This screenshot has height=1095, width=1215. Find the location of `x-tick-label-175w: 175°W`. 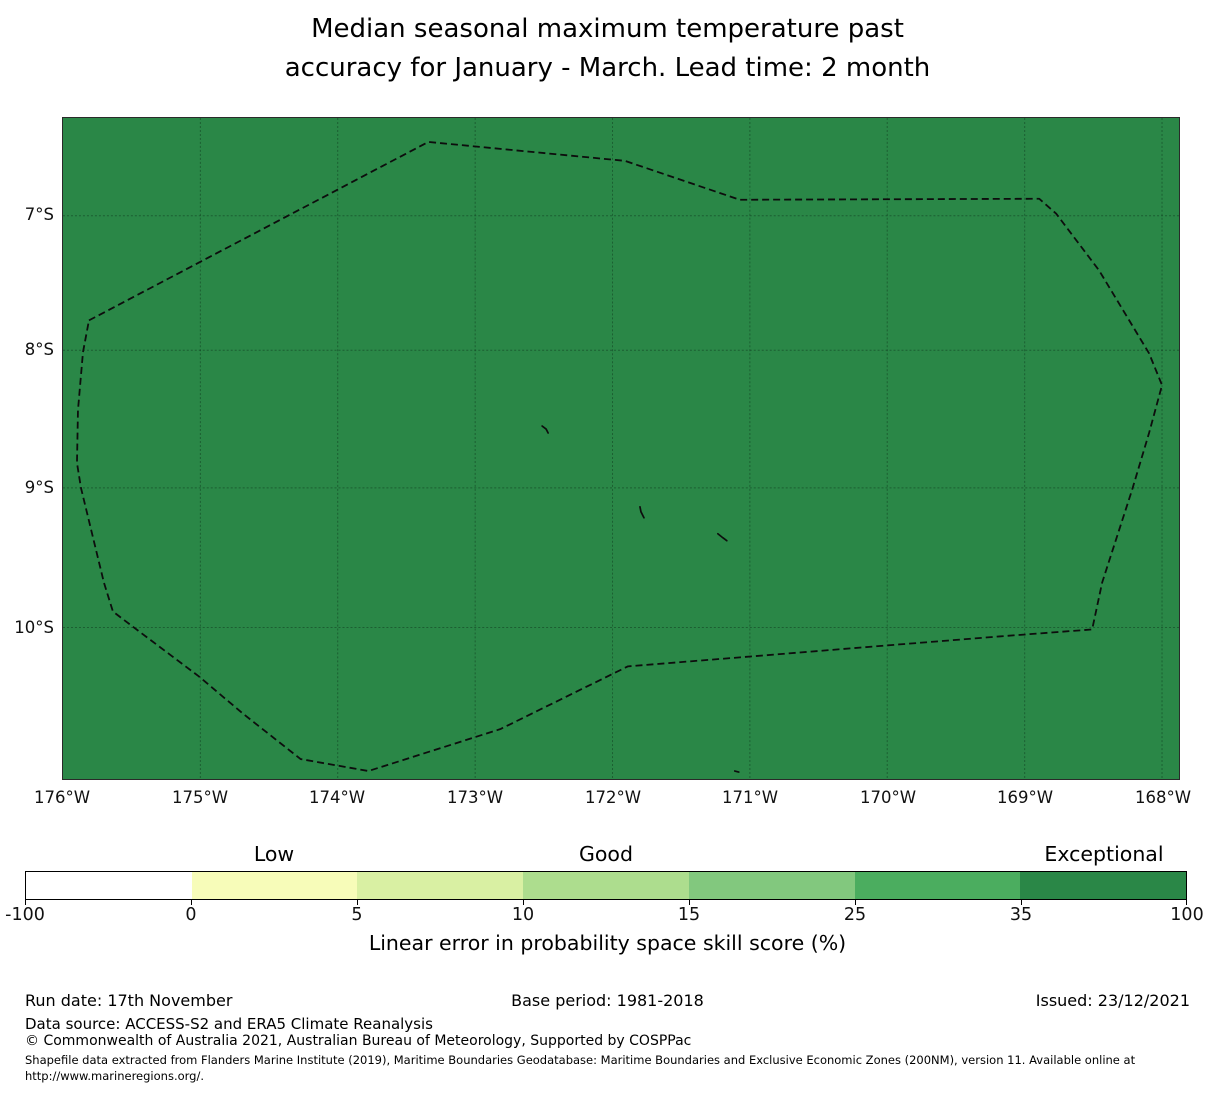

x-tick-label-175w: 175°W is located at coordinates (200, 797).